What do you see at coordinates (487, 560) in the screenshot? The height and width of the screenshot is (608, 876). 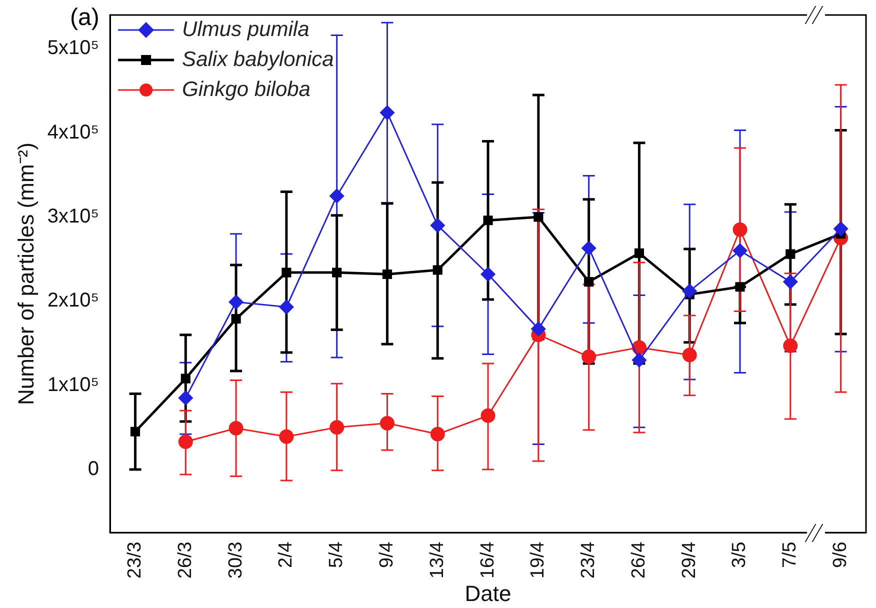 I see `x-tick-label: 16/4` at bounding box center [487, 560].